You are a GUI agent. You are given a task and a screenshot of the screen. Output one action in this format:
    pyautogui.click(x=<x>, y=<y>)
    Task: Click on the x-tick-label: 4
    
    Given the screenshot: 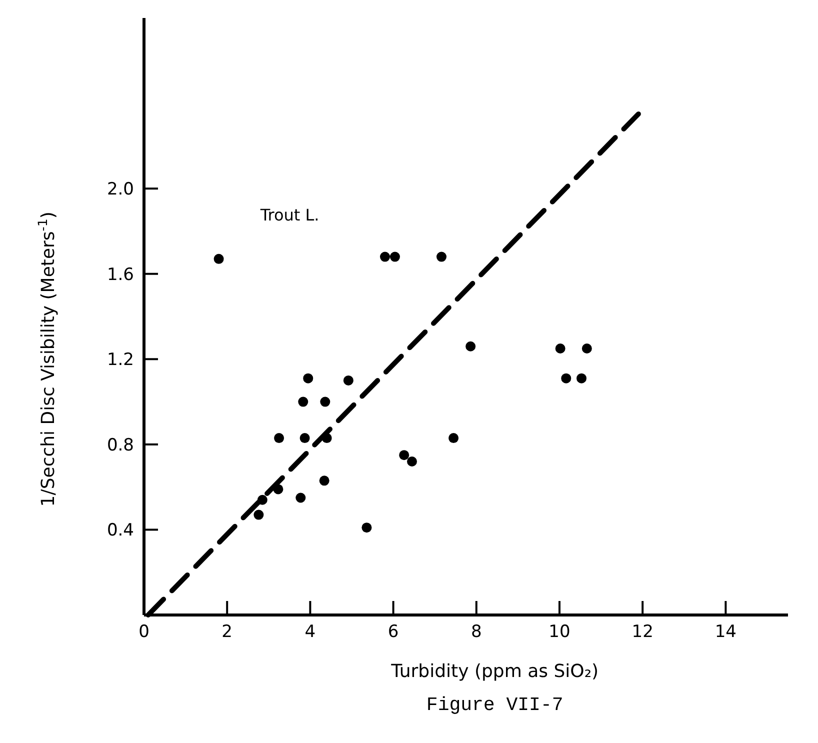 What is the action you would take?
    pyautogui.click(x=310, y=632)
    